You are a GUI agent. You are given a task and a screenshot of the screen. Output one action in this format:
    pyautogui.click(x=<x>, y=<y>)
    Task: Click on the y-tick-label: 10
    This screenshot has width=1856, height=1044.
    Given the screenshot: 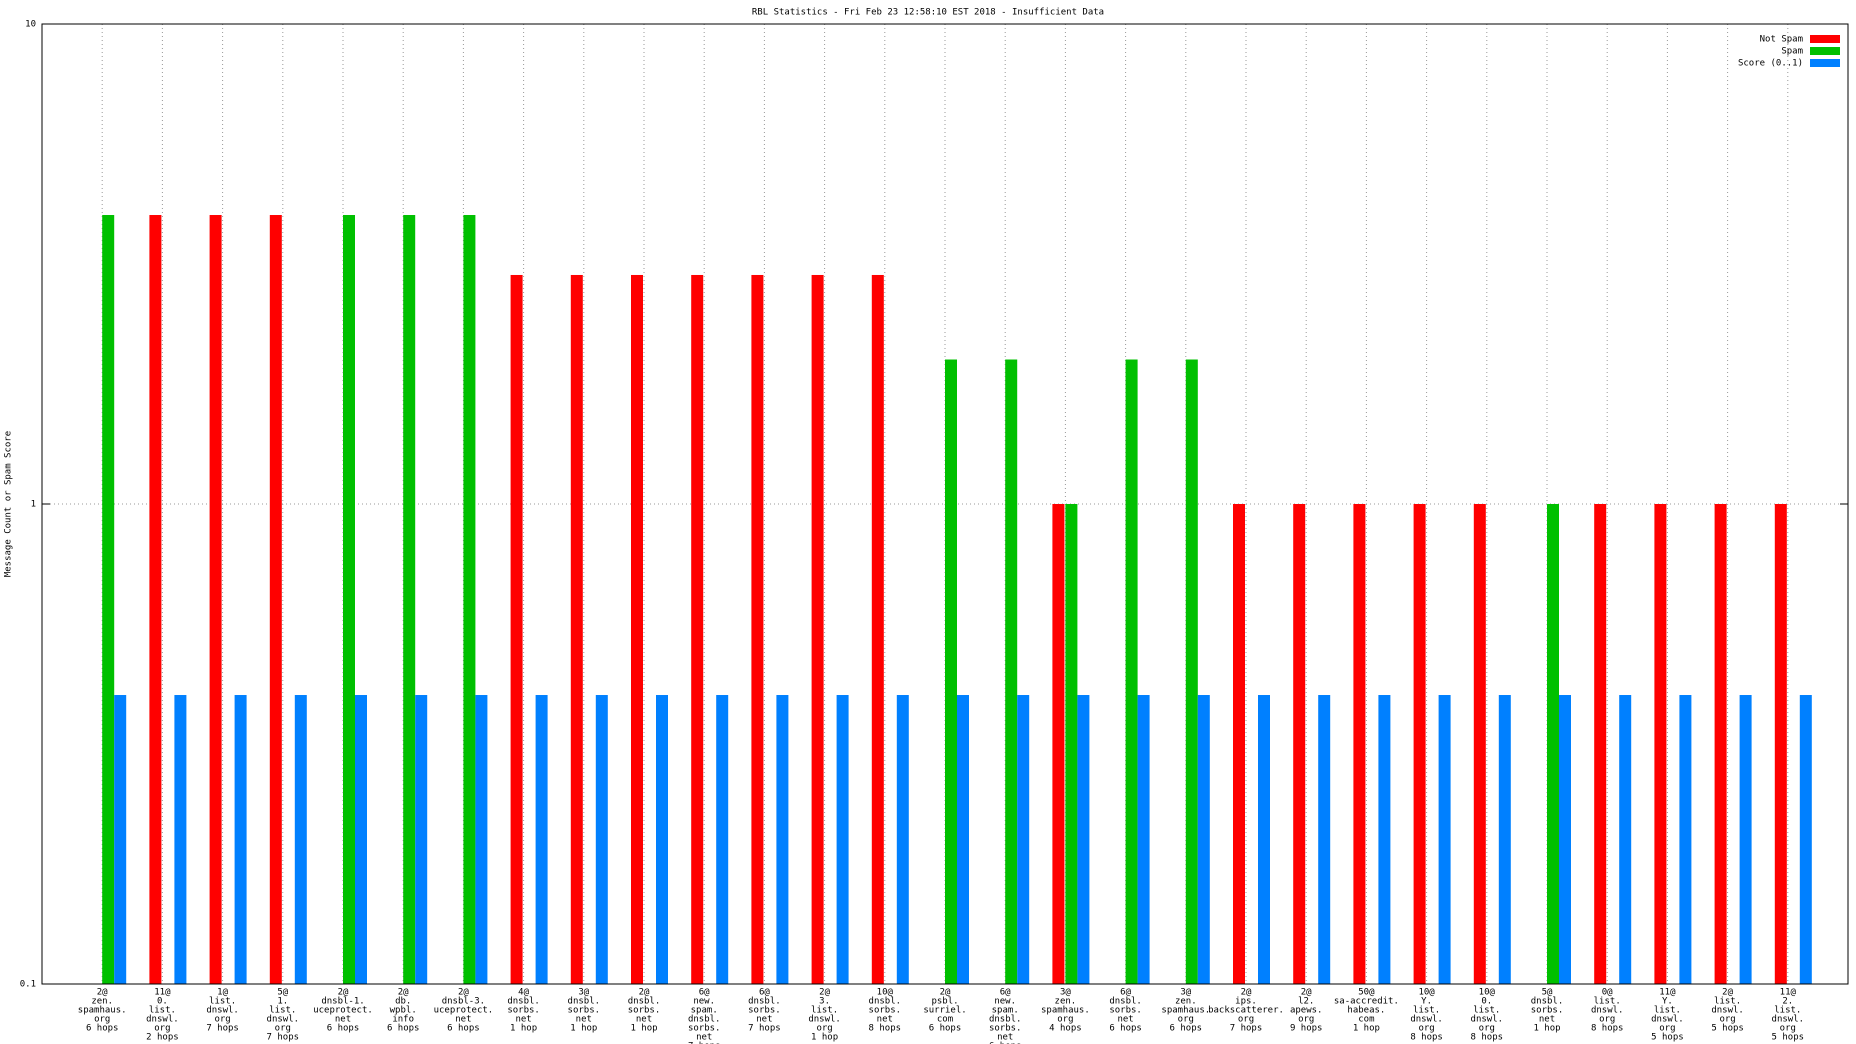 What is the action you would take?
    pyautogui.click(x=30, y=25)
    